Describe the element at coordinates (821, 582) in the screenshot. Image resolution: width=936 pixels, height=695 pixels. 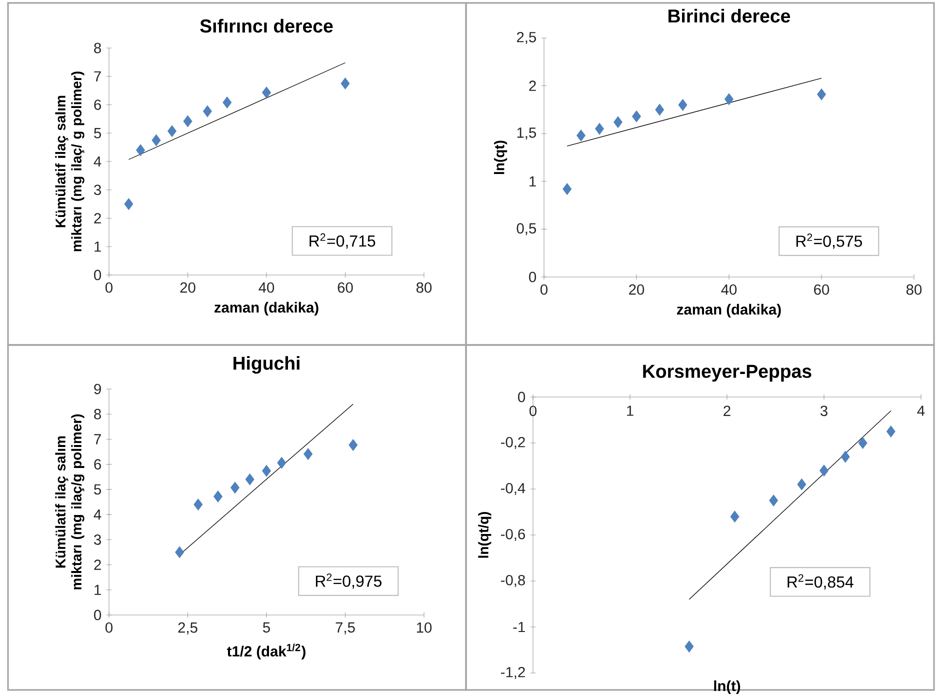
I see `annotation: R$^{2}$=0,854` at that location.